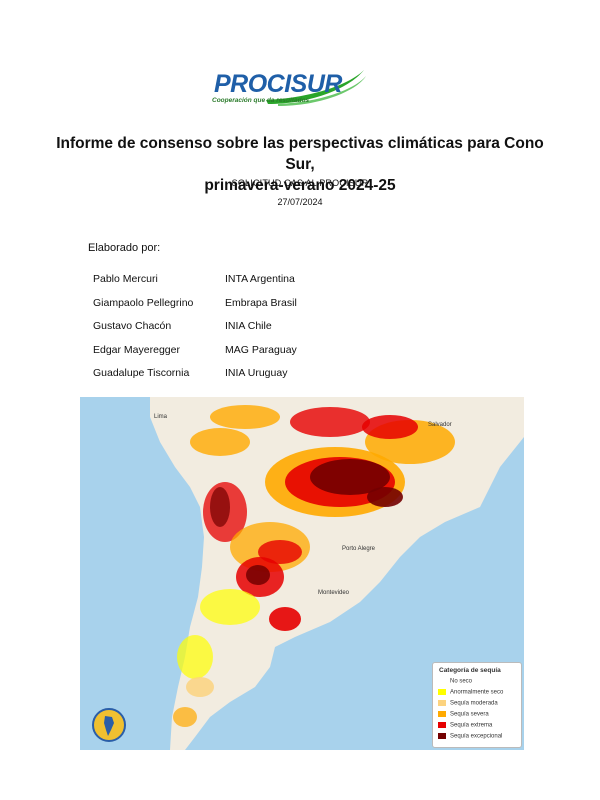 Image resolution: width=600 pixels, height=800 pixels. What do you see at coordinates (260, 279) in the screenshot?
I see `author-institution: INTA Argentina` at bounding box center [260, 279].